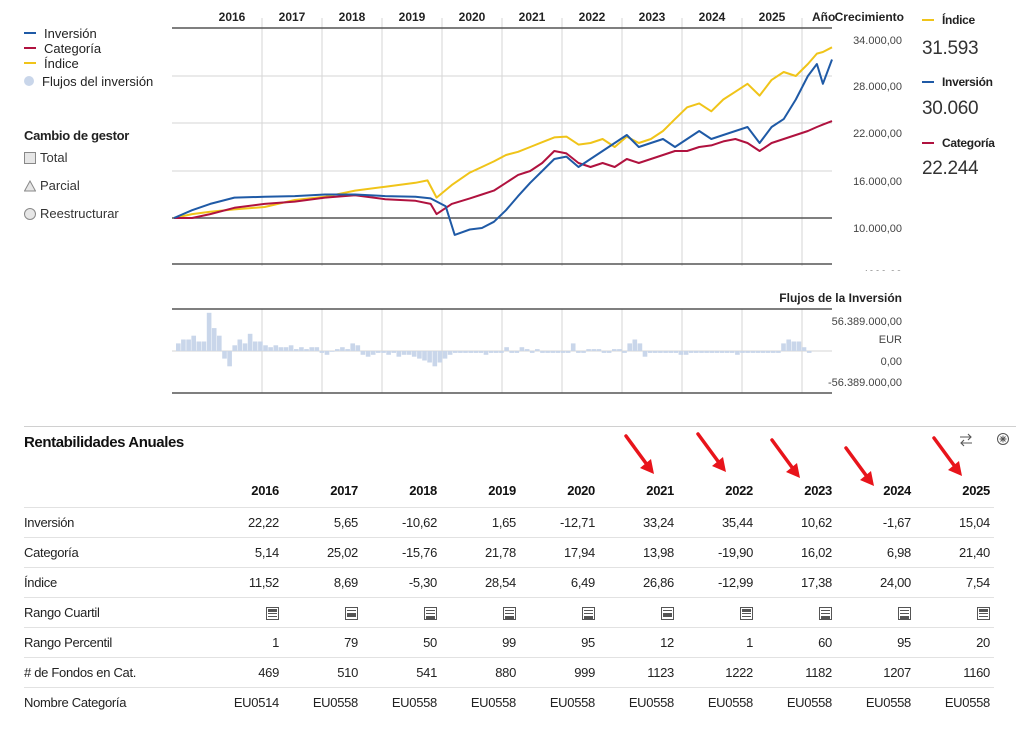 The height and width of the screenshot is (733, 1024). Describe the element at coordinates (114, 701) in the screenshot. I see `row-label: Nombre Categoría` at that location.